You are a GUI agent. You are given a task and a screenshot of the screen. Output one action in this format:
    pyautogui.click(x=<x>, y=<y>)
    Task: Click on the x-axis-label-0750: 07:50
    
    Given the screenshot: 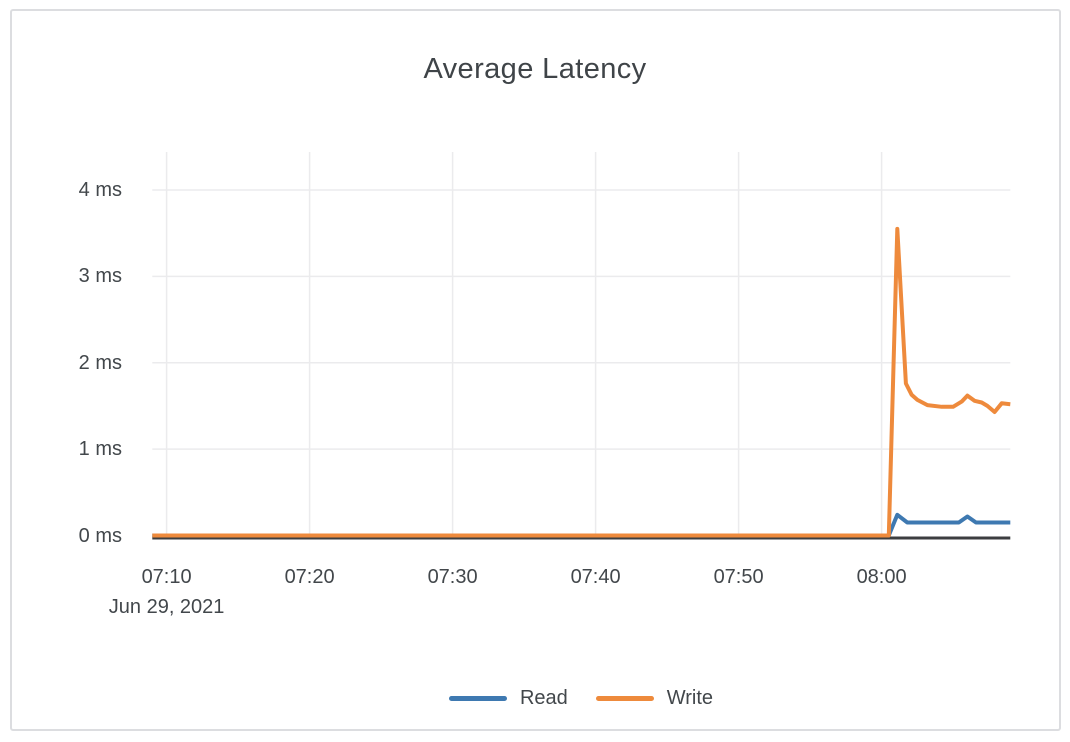 What is the action you would take?
    pyautogui.click(x=738, y=577)
    